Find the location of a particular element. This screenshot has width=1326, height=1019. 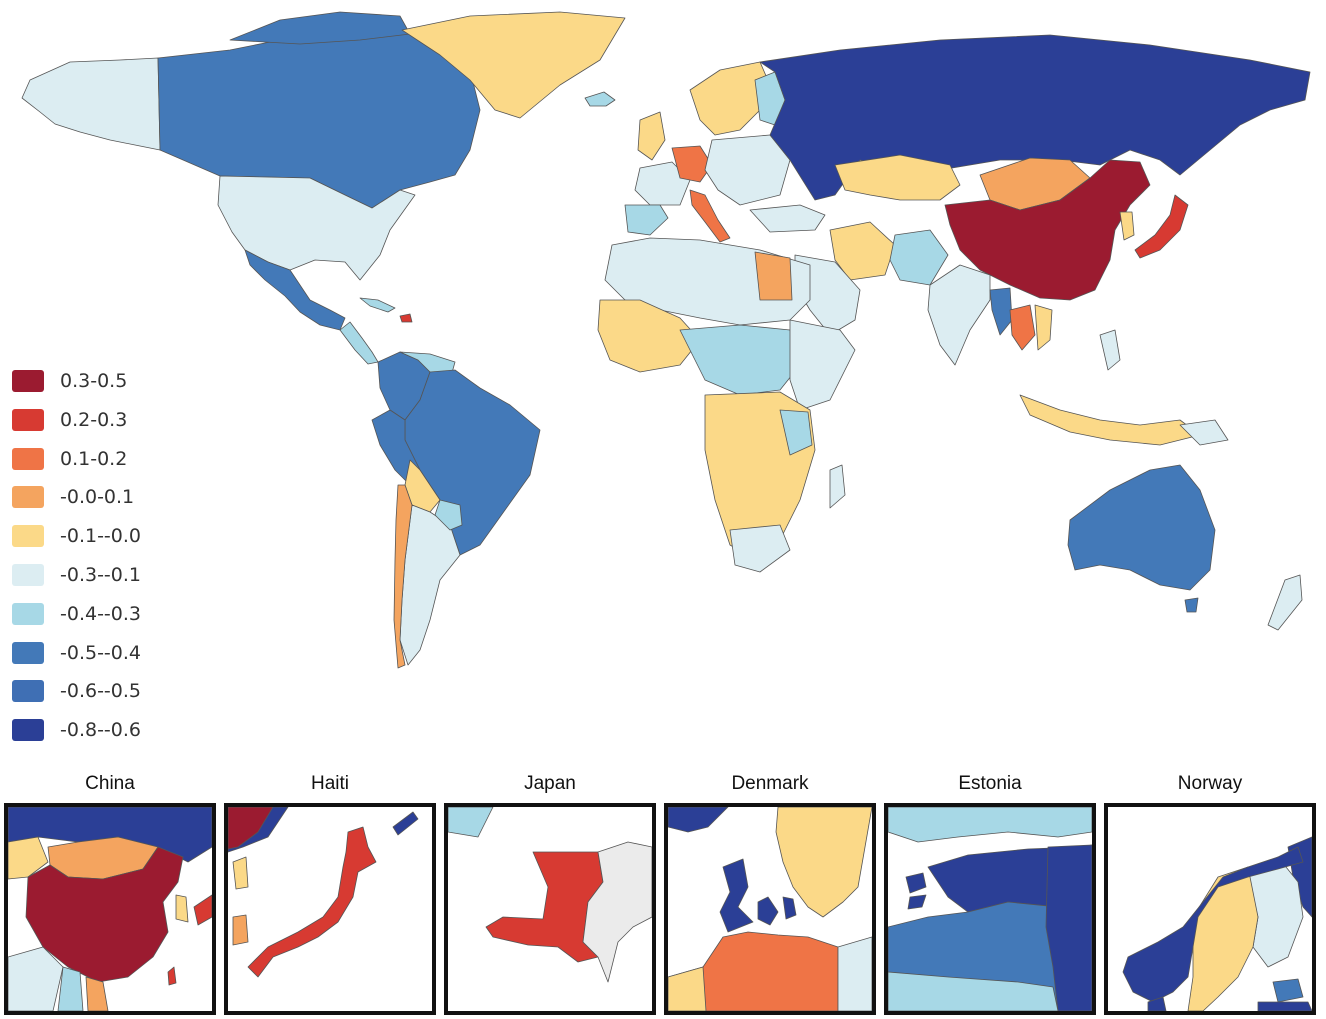

inset-haiti-map is located at coordinates (323, 892).